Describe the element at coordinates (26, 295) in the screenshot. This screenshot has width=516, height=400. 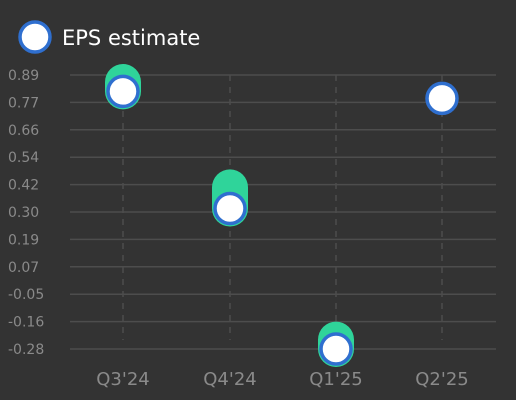
I see `y-tick-label: -0.05` at that location.